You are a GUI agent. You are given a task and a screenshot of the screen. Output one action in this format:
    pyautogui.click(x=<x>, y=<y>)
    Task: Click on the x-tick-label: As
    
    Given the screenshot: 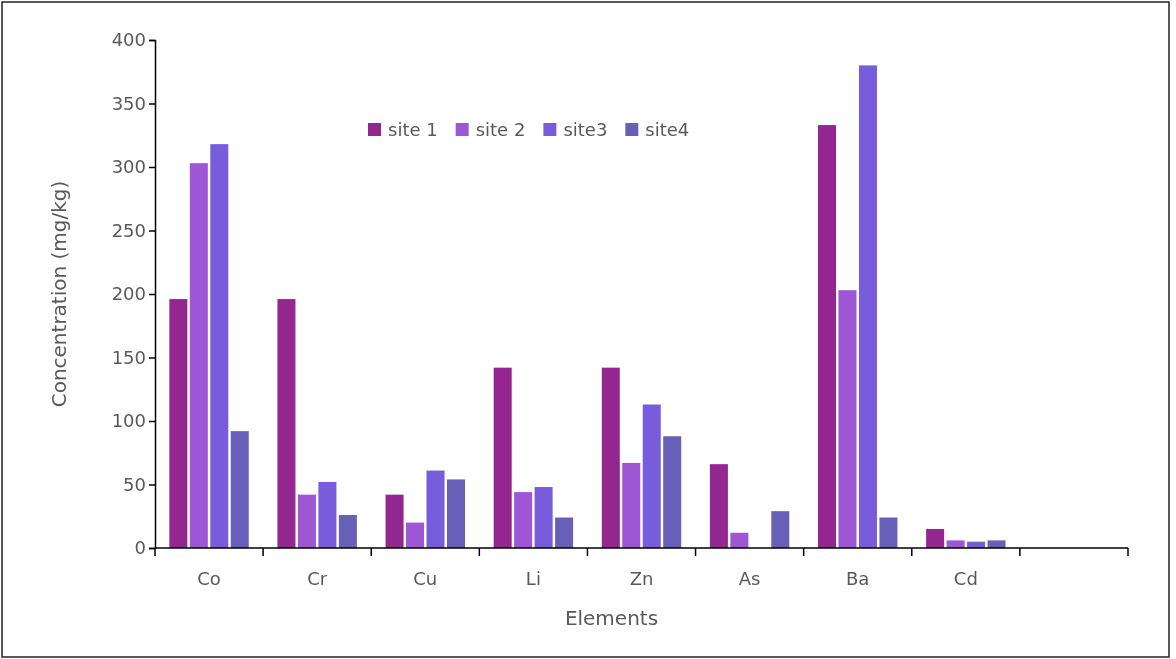 What is the action you would take?
    pyautogui.click(x=749, y=578)
    